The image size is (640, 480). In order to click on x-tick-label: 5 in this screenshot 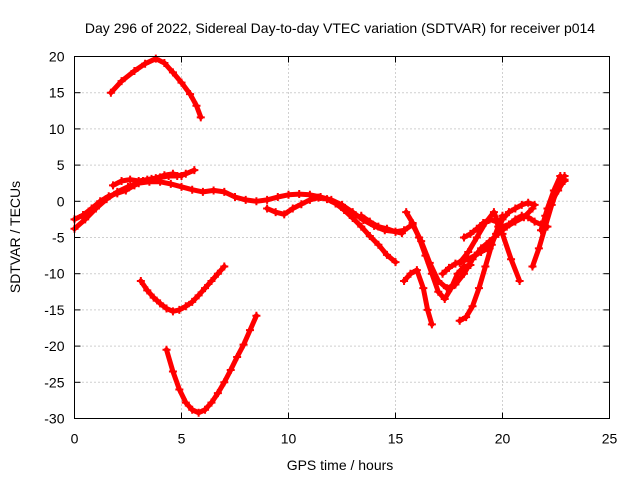, I will do `click(182, 439)`.